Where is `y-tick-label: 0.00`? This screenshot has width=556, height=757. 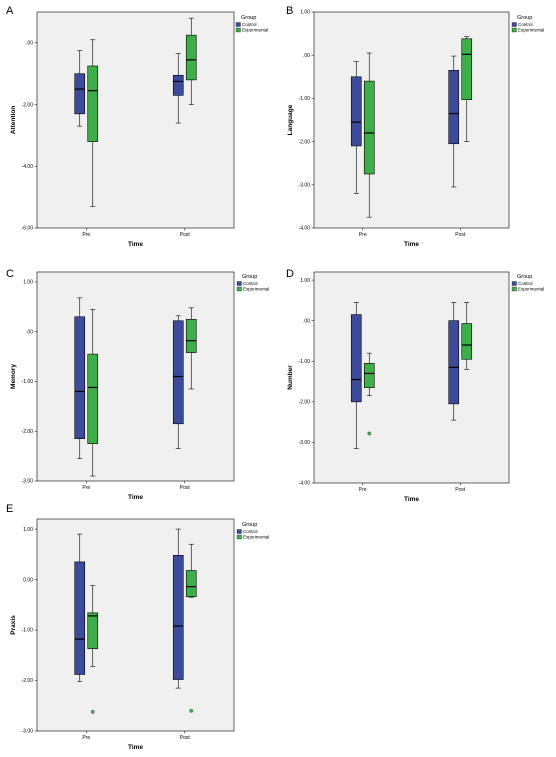
y-tick-label: 0.00 is located at coordinates (28, 580).